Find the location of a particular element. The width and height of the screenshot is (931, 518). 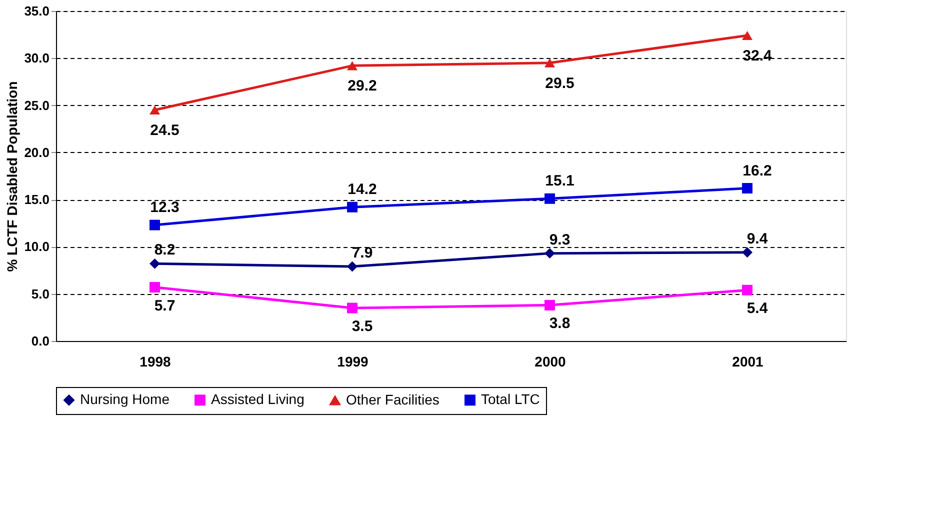

x-tick-label: 1999 is located at coordinates (353, 362).